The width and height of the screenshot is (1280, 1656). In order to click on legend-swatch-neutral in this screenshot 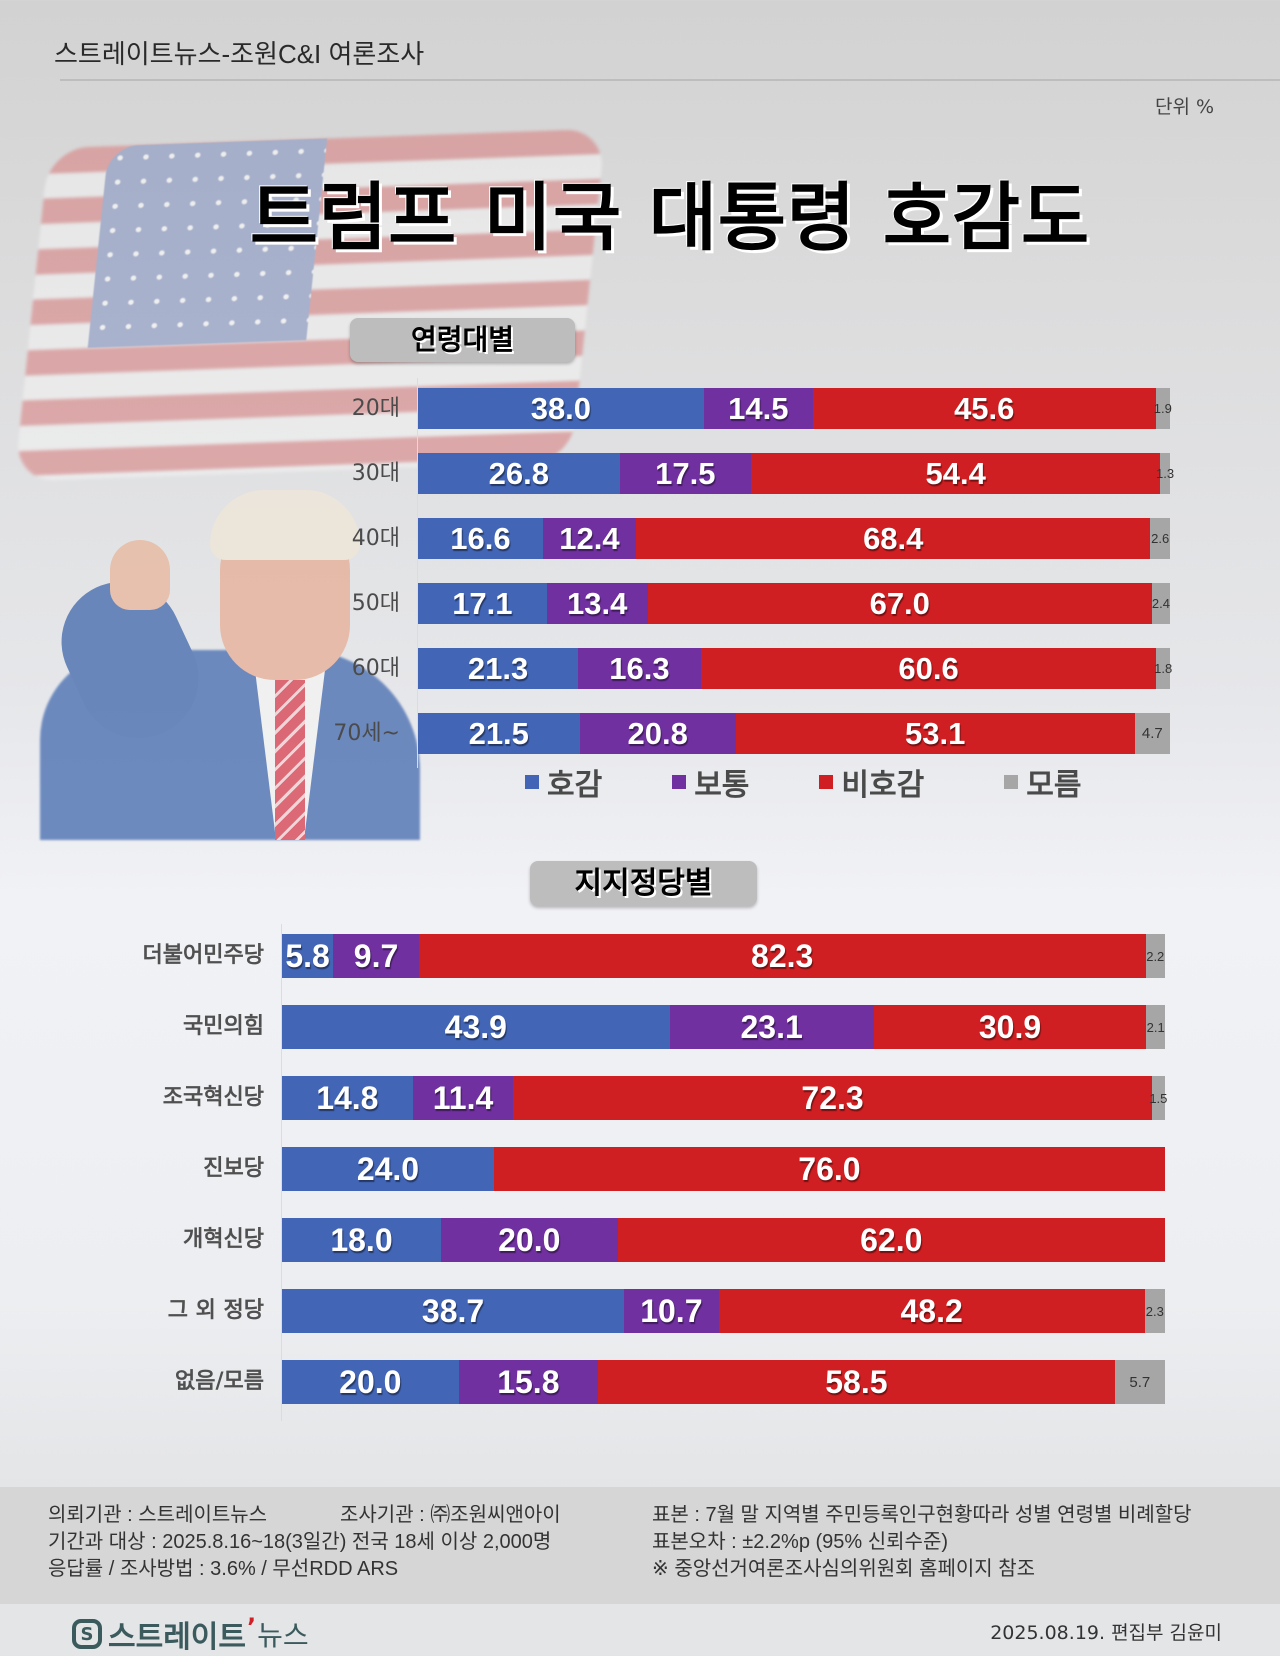, I will do `click(679, 782)`.